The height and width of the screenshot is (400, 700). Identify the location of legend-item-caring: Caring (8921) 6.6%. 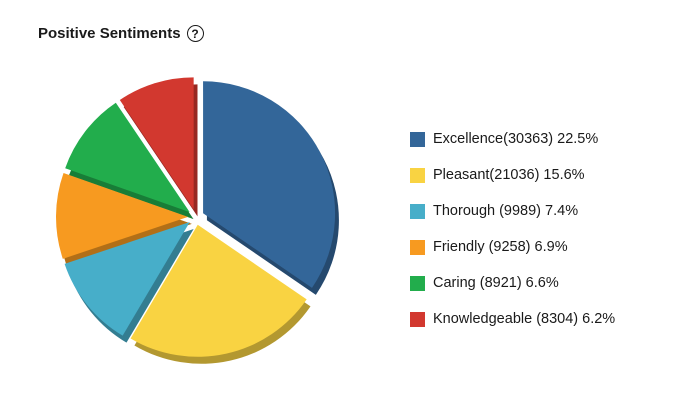
(512, 283).